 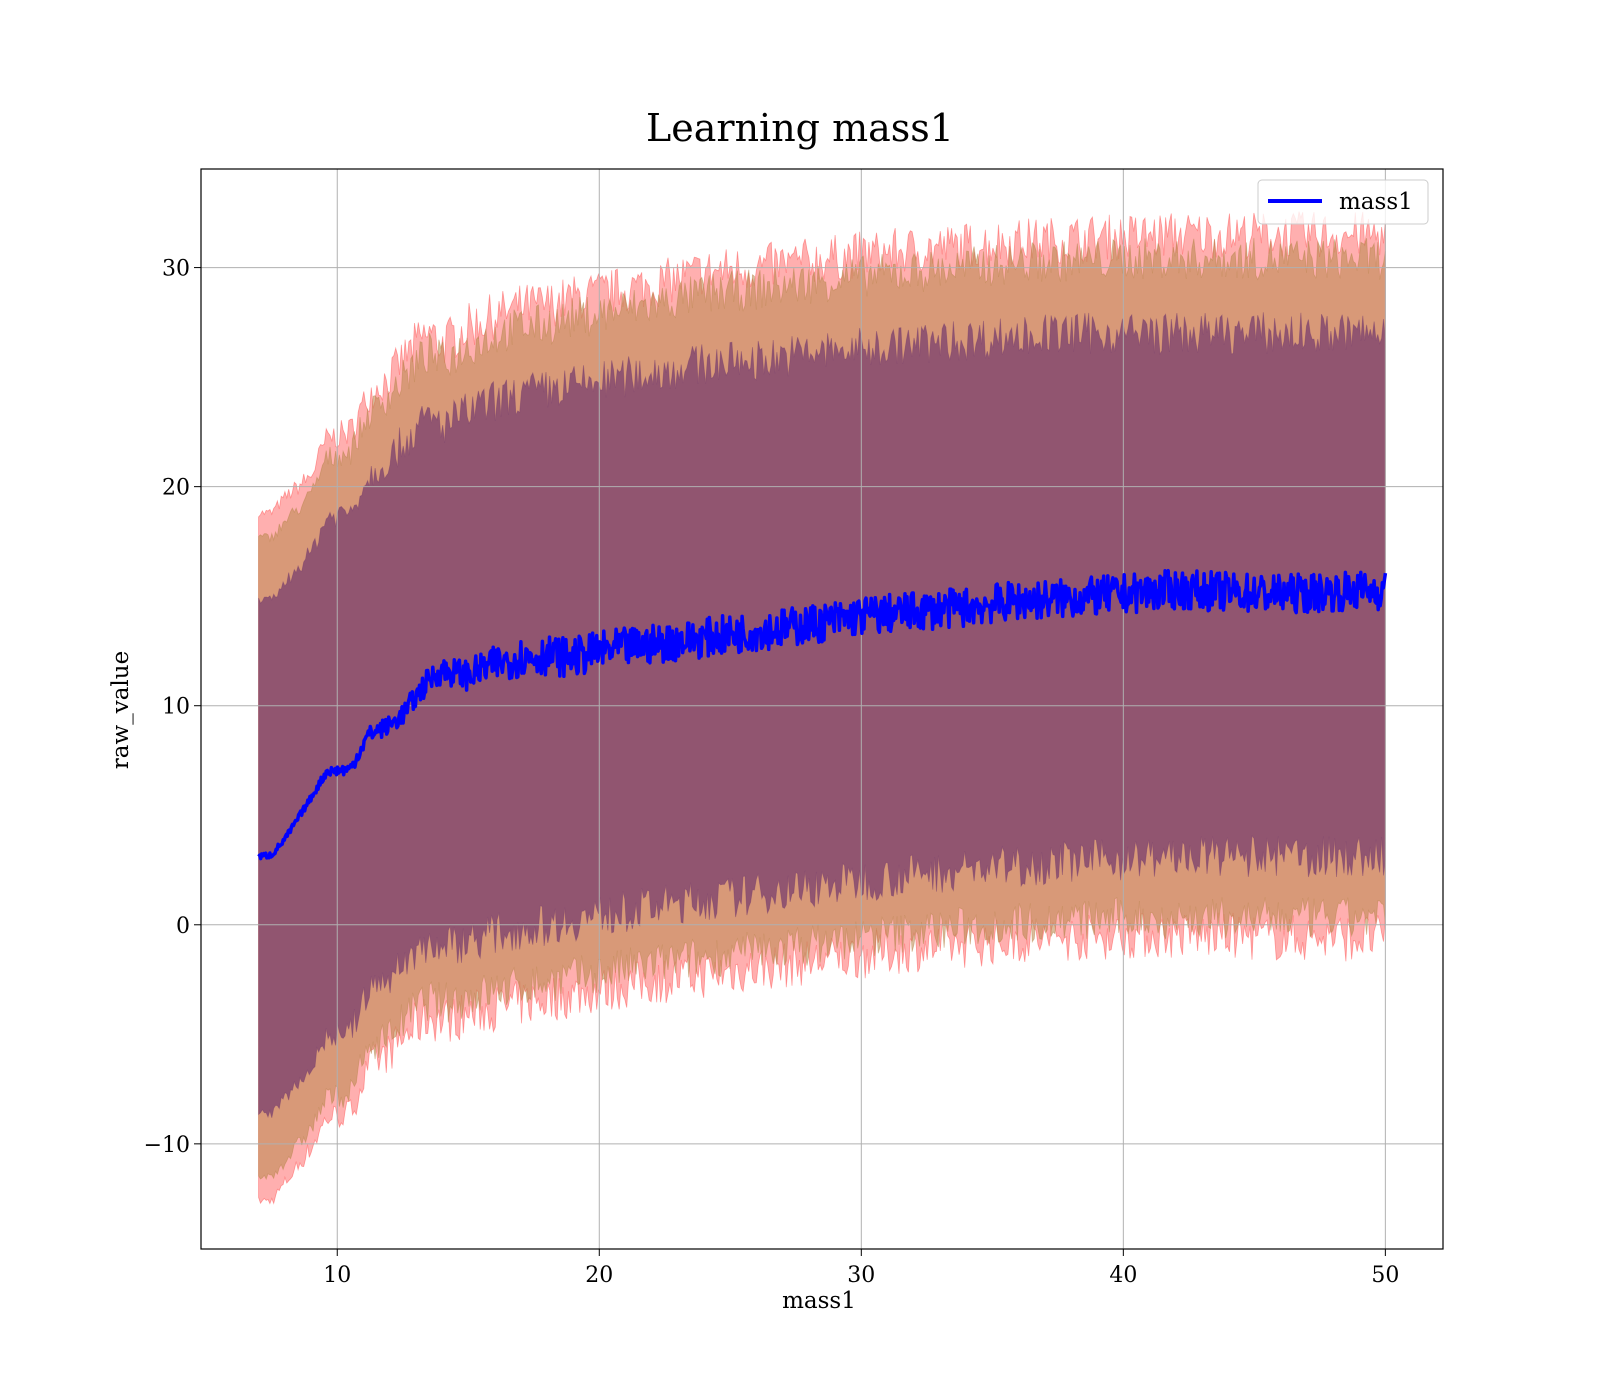 I want to click on x-tick-label: 40, so click(x=1123, y=1275).